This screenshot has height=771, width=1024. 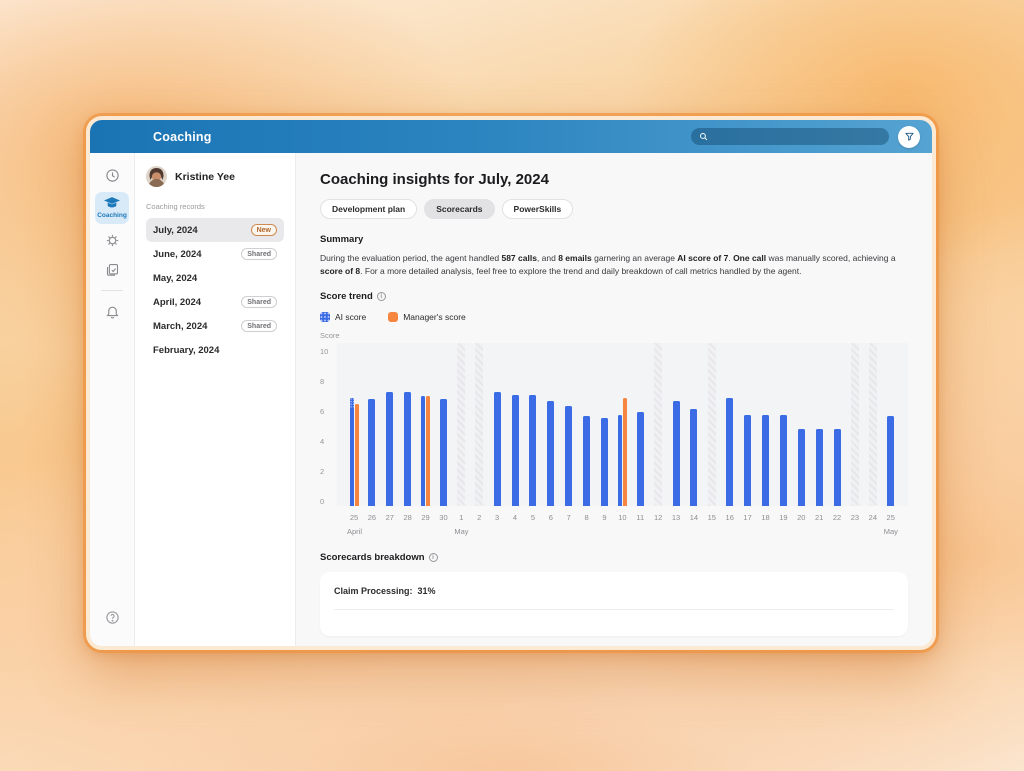 I want to click on x-tick: 26, so click(x=372, y=518).